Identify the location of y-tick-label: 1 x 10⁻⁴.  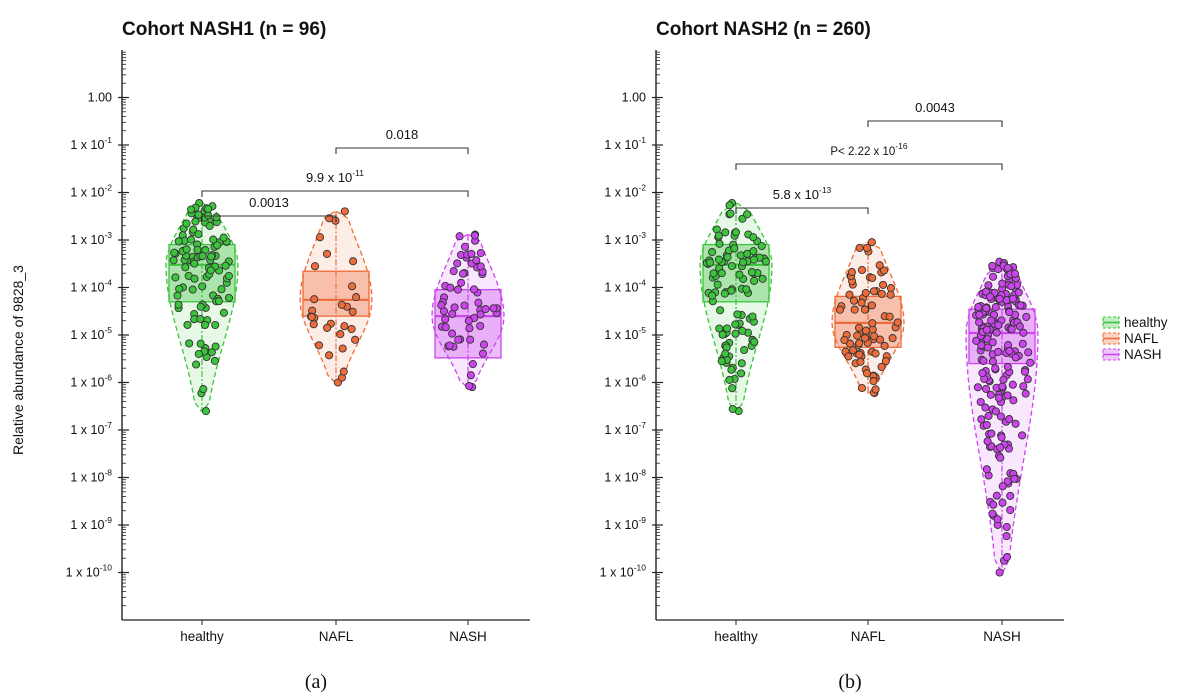
(625, 286).